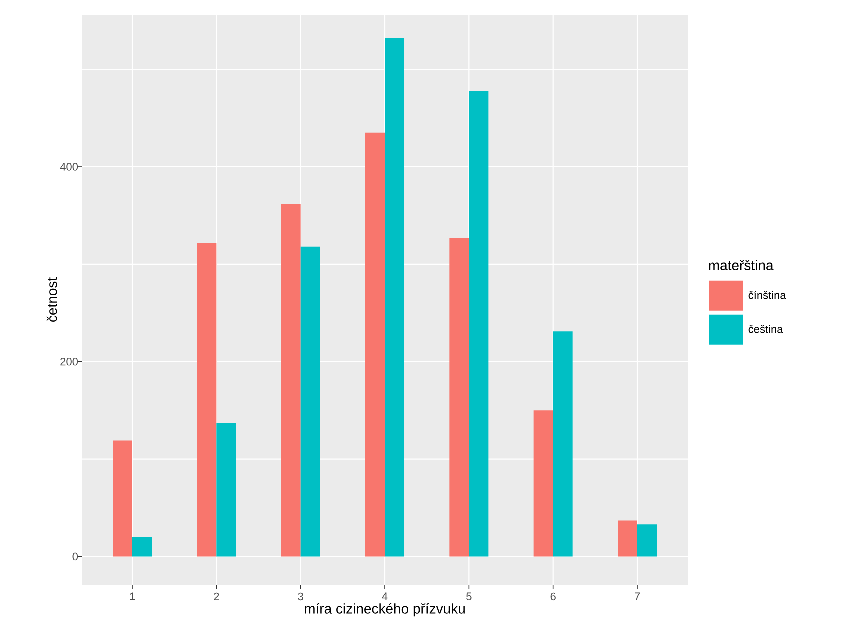  What do you see at coordinates (69, 167) in the screenshot?
I see `y-tick-label: 400` at bounding box center [69, 167].